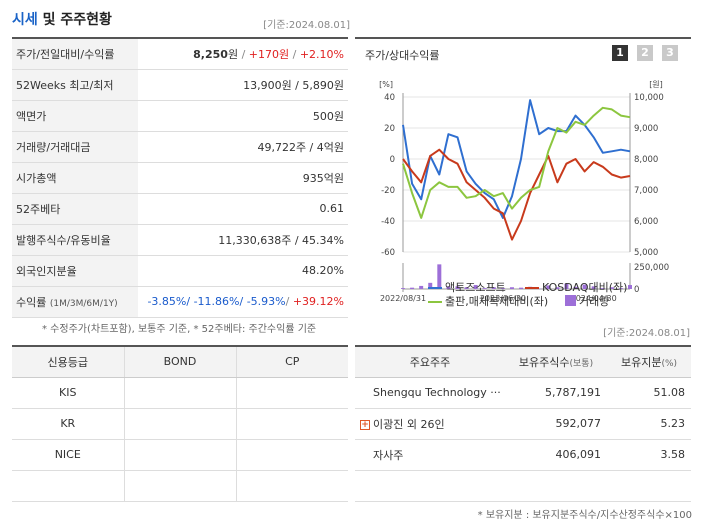 The height and width of the screenshot is (525, 702). I want to click on row-volume: 거래량/거래대금 49,722주 / 4억원, so click(180, 147).